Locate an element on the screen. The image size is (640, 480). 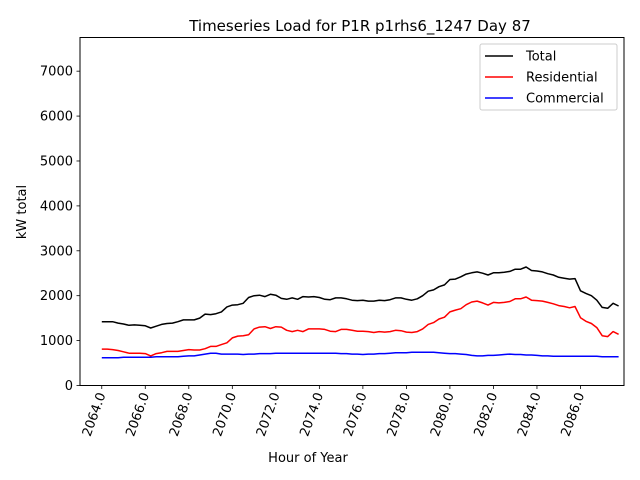
legend-label-commercial: Commercial is located at coordinates (565, 99).